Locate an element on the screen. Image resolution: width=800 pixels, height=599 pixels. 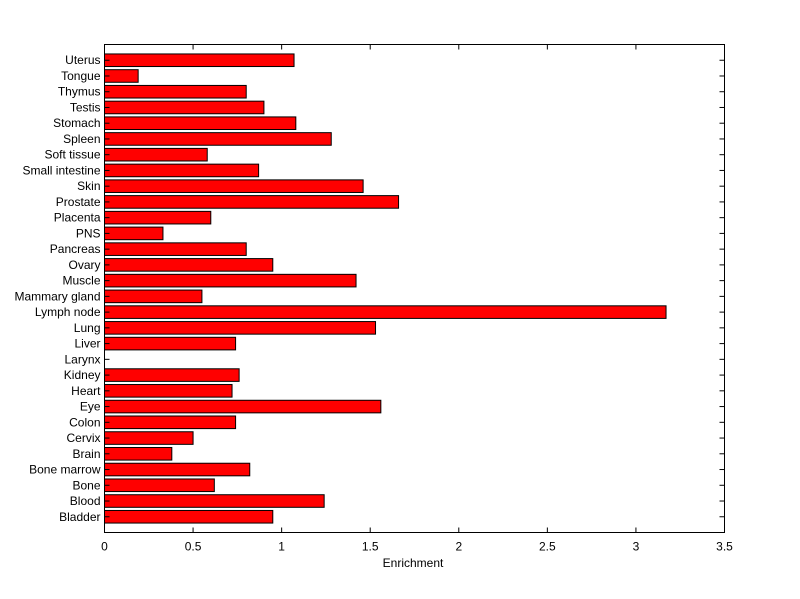
bar-blood is located at coordinates (214, 501).